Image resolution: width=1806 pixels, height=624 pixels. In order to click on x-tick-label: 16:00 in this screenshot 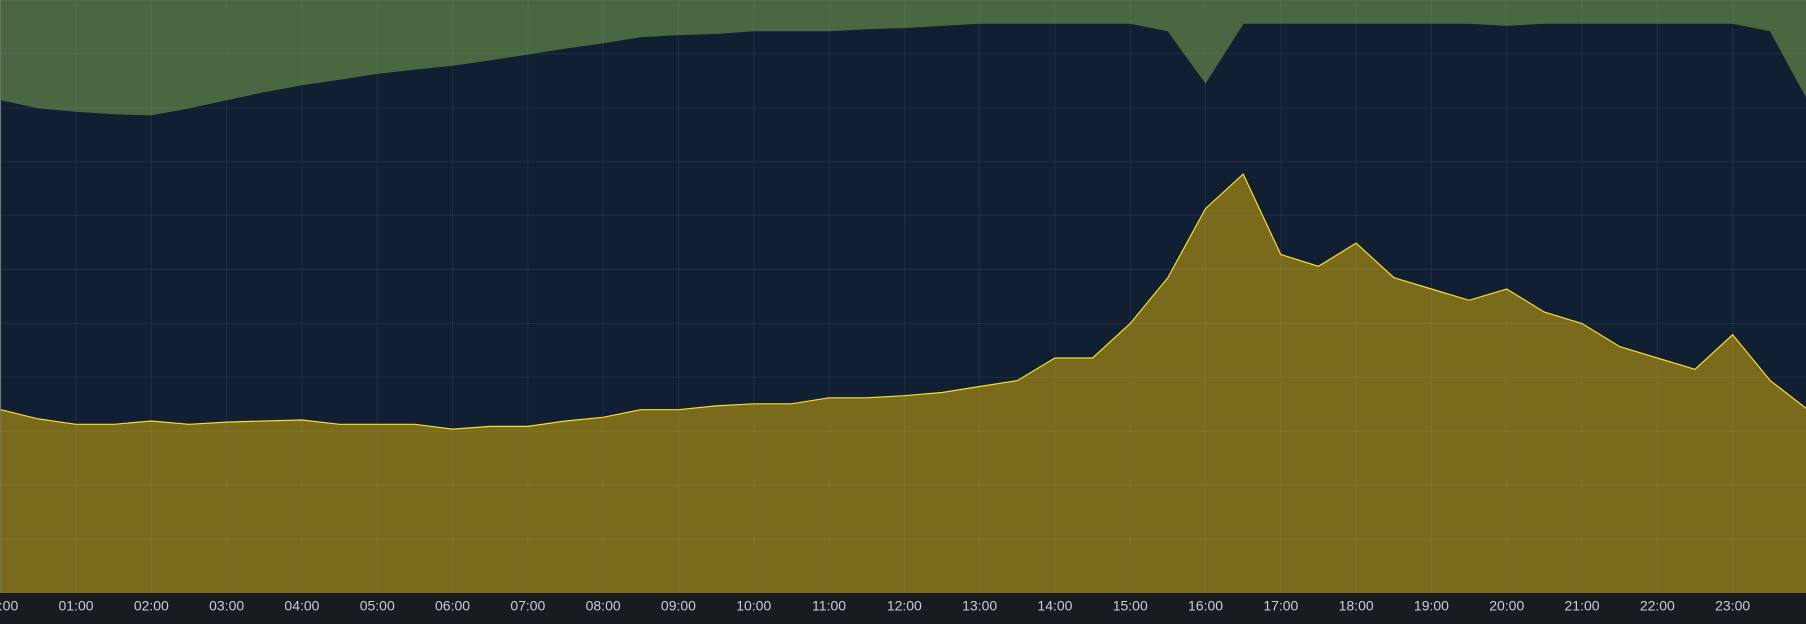, I will do `click(1205, 606)`.